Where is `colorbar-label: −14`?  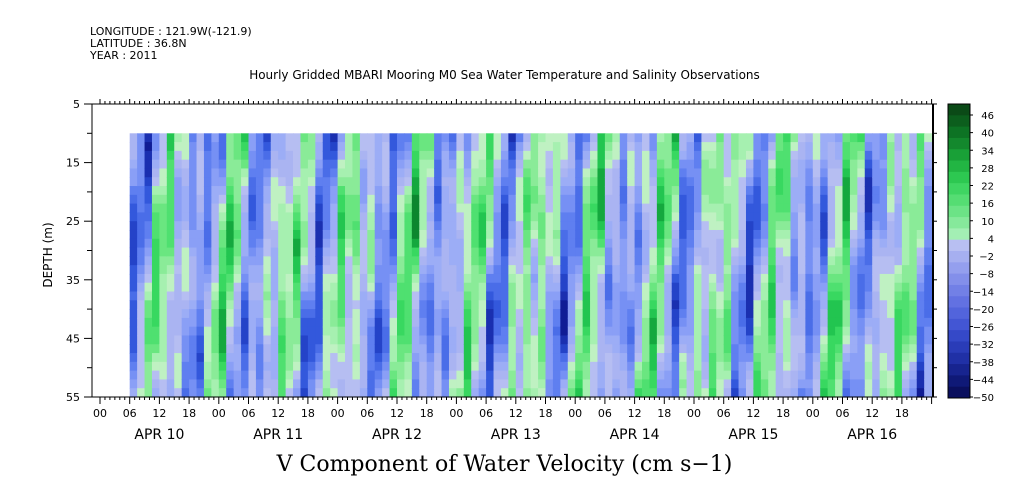 colorbar-label: −14 is located at coordinates (983, 292).